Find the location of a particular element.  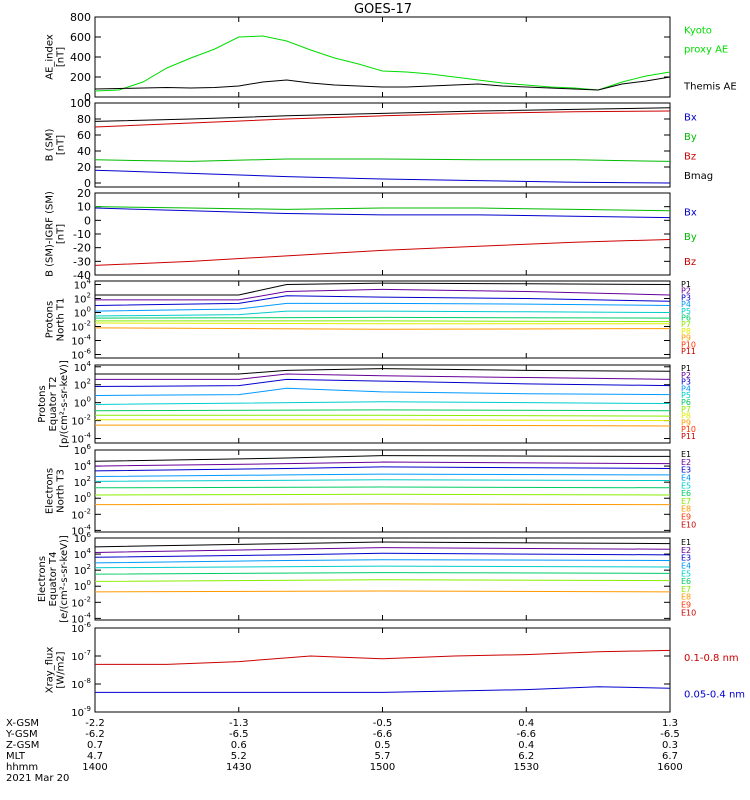

legend-entry: Bx is located at coordinates (690, 212).